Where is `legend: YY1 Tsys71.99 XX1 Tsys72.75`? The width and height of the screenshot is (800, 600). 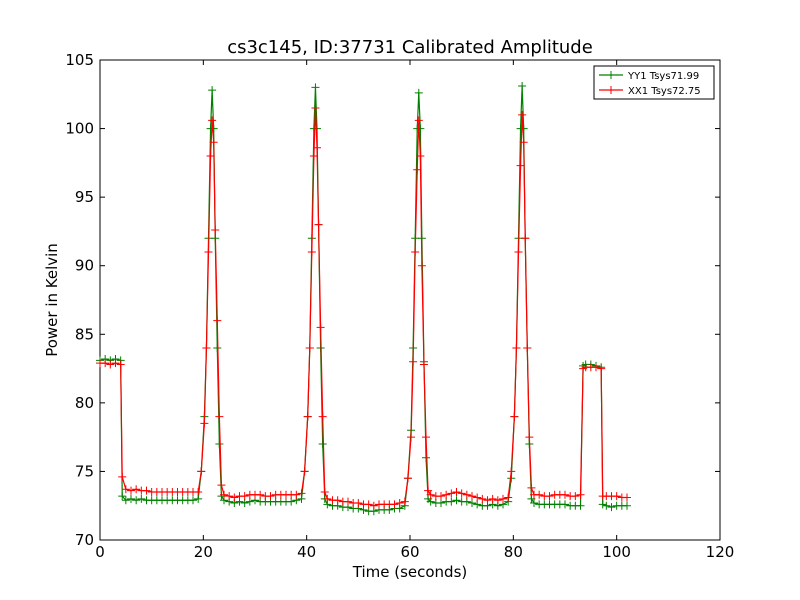 legend: YY1 Tsys71.99 XX1 Tsys72.75 is located at coordinates (654, 82).